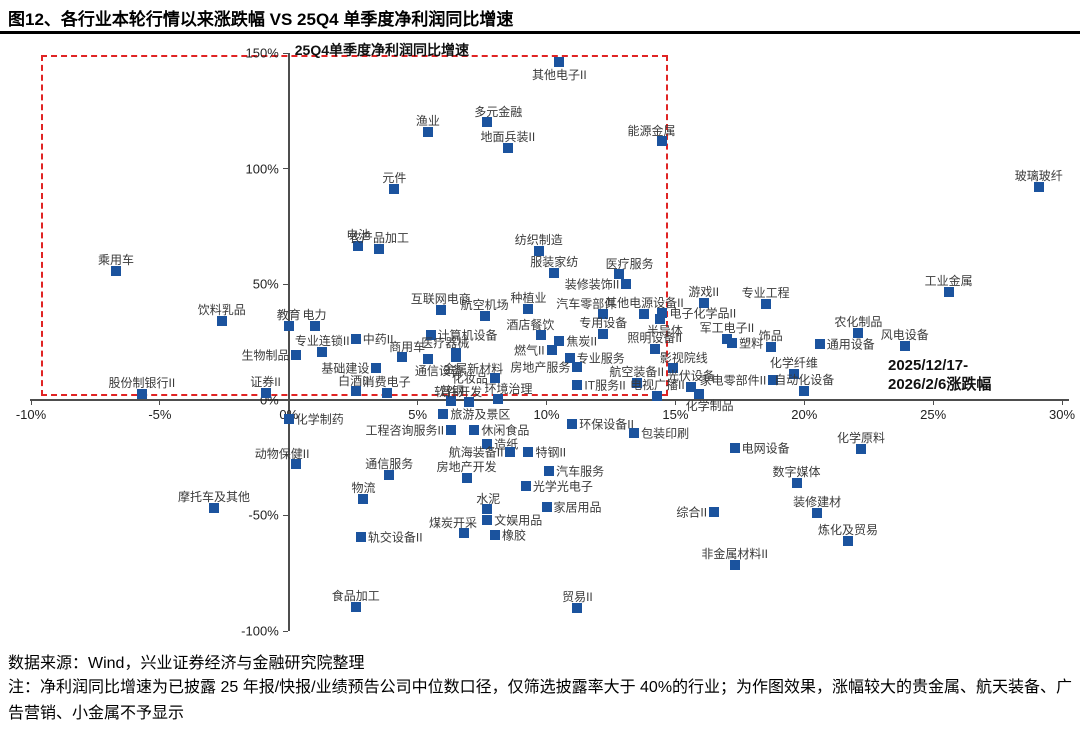 This screenshot has width=1080, height=731. What do you see at coordinates (353, 380) in the screenshot?
I see `point-label: 白酒II` at bounding box center [353, 380].